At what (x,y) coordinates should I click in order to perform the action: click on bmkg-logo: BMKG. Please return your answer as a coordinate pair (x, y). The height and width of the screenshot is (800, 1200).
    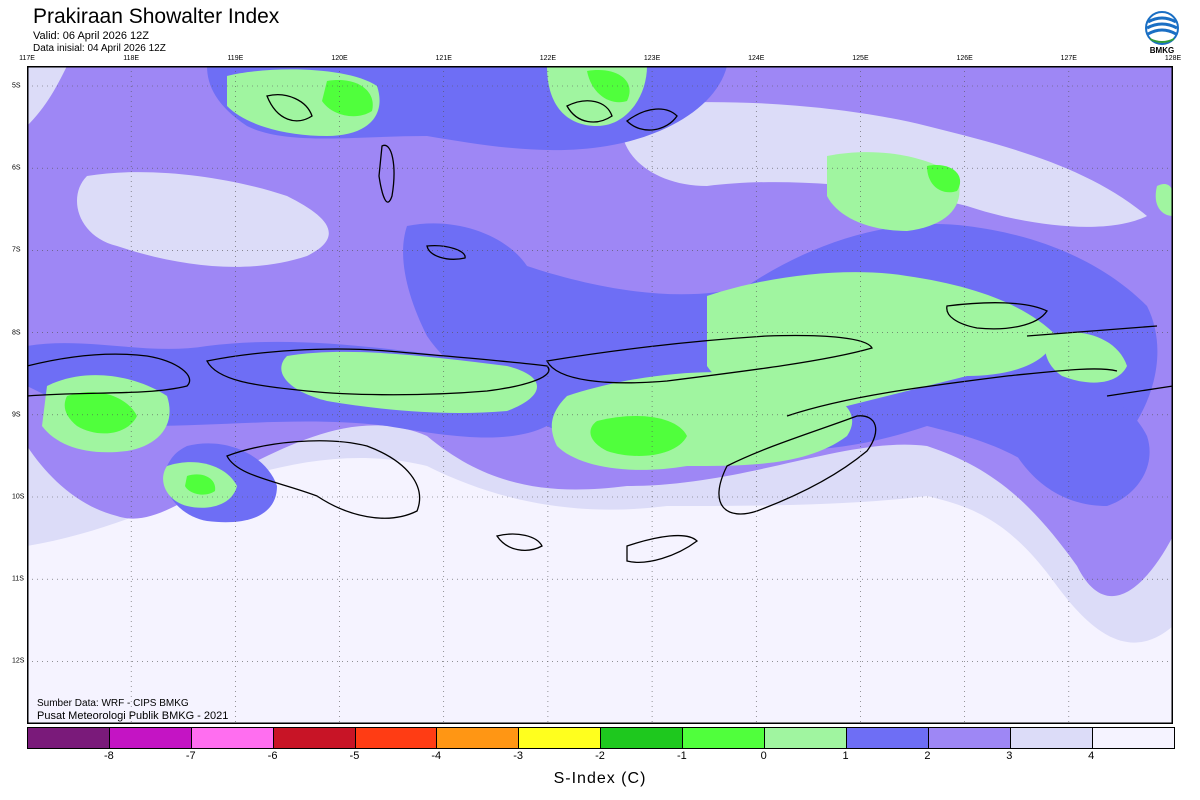
    Looking at the image, I should click on (1162, 34).